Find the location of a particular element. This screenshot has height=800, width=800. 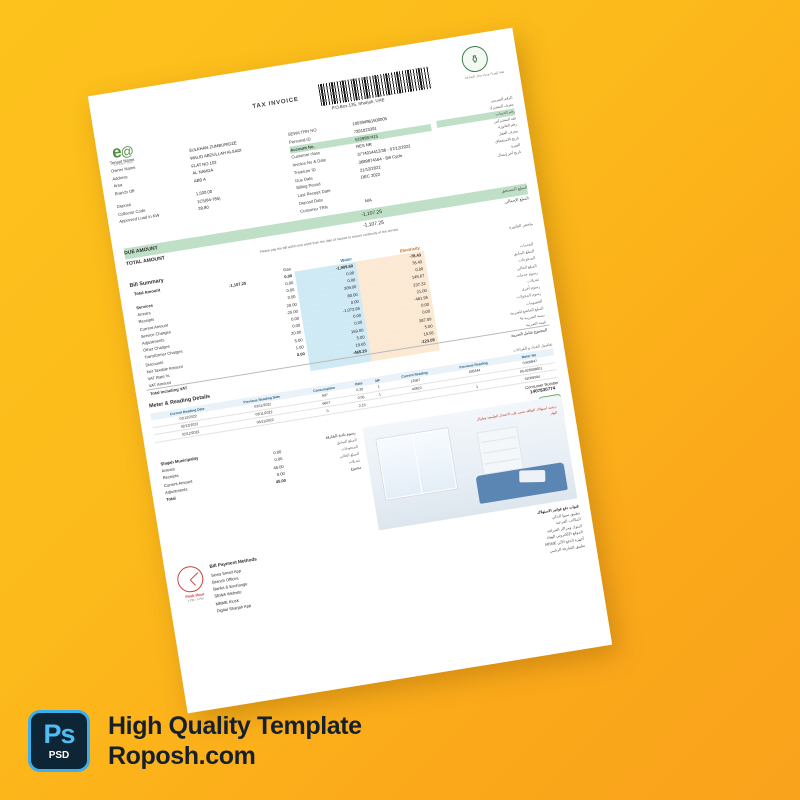

photo-window is located at coordinates (417, 464).